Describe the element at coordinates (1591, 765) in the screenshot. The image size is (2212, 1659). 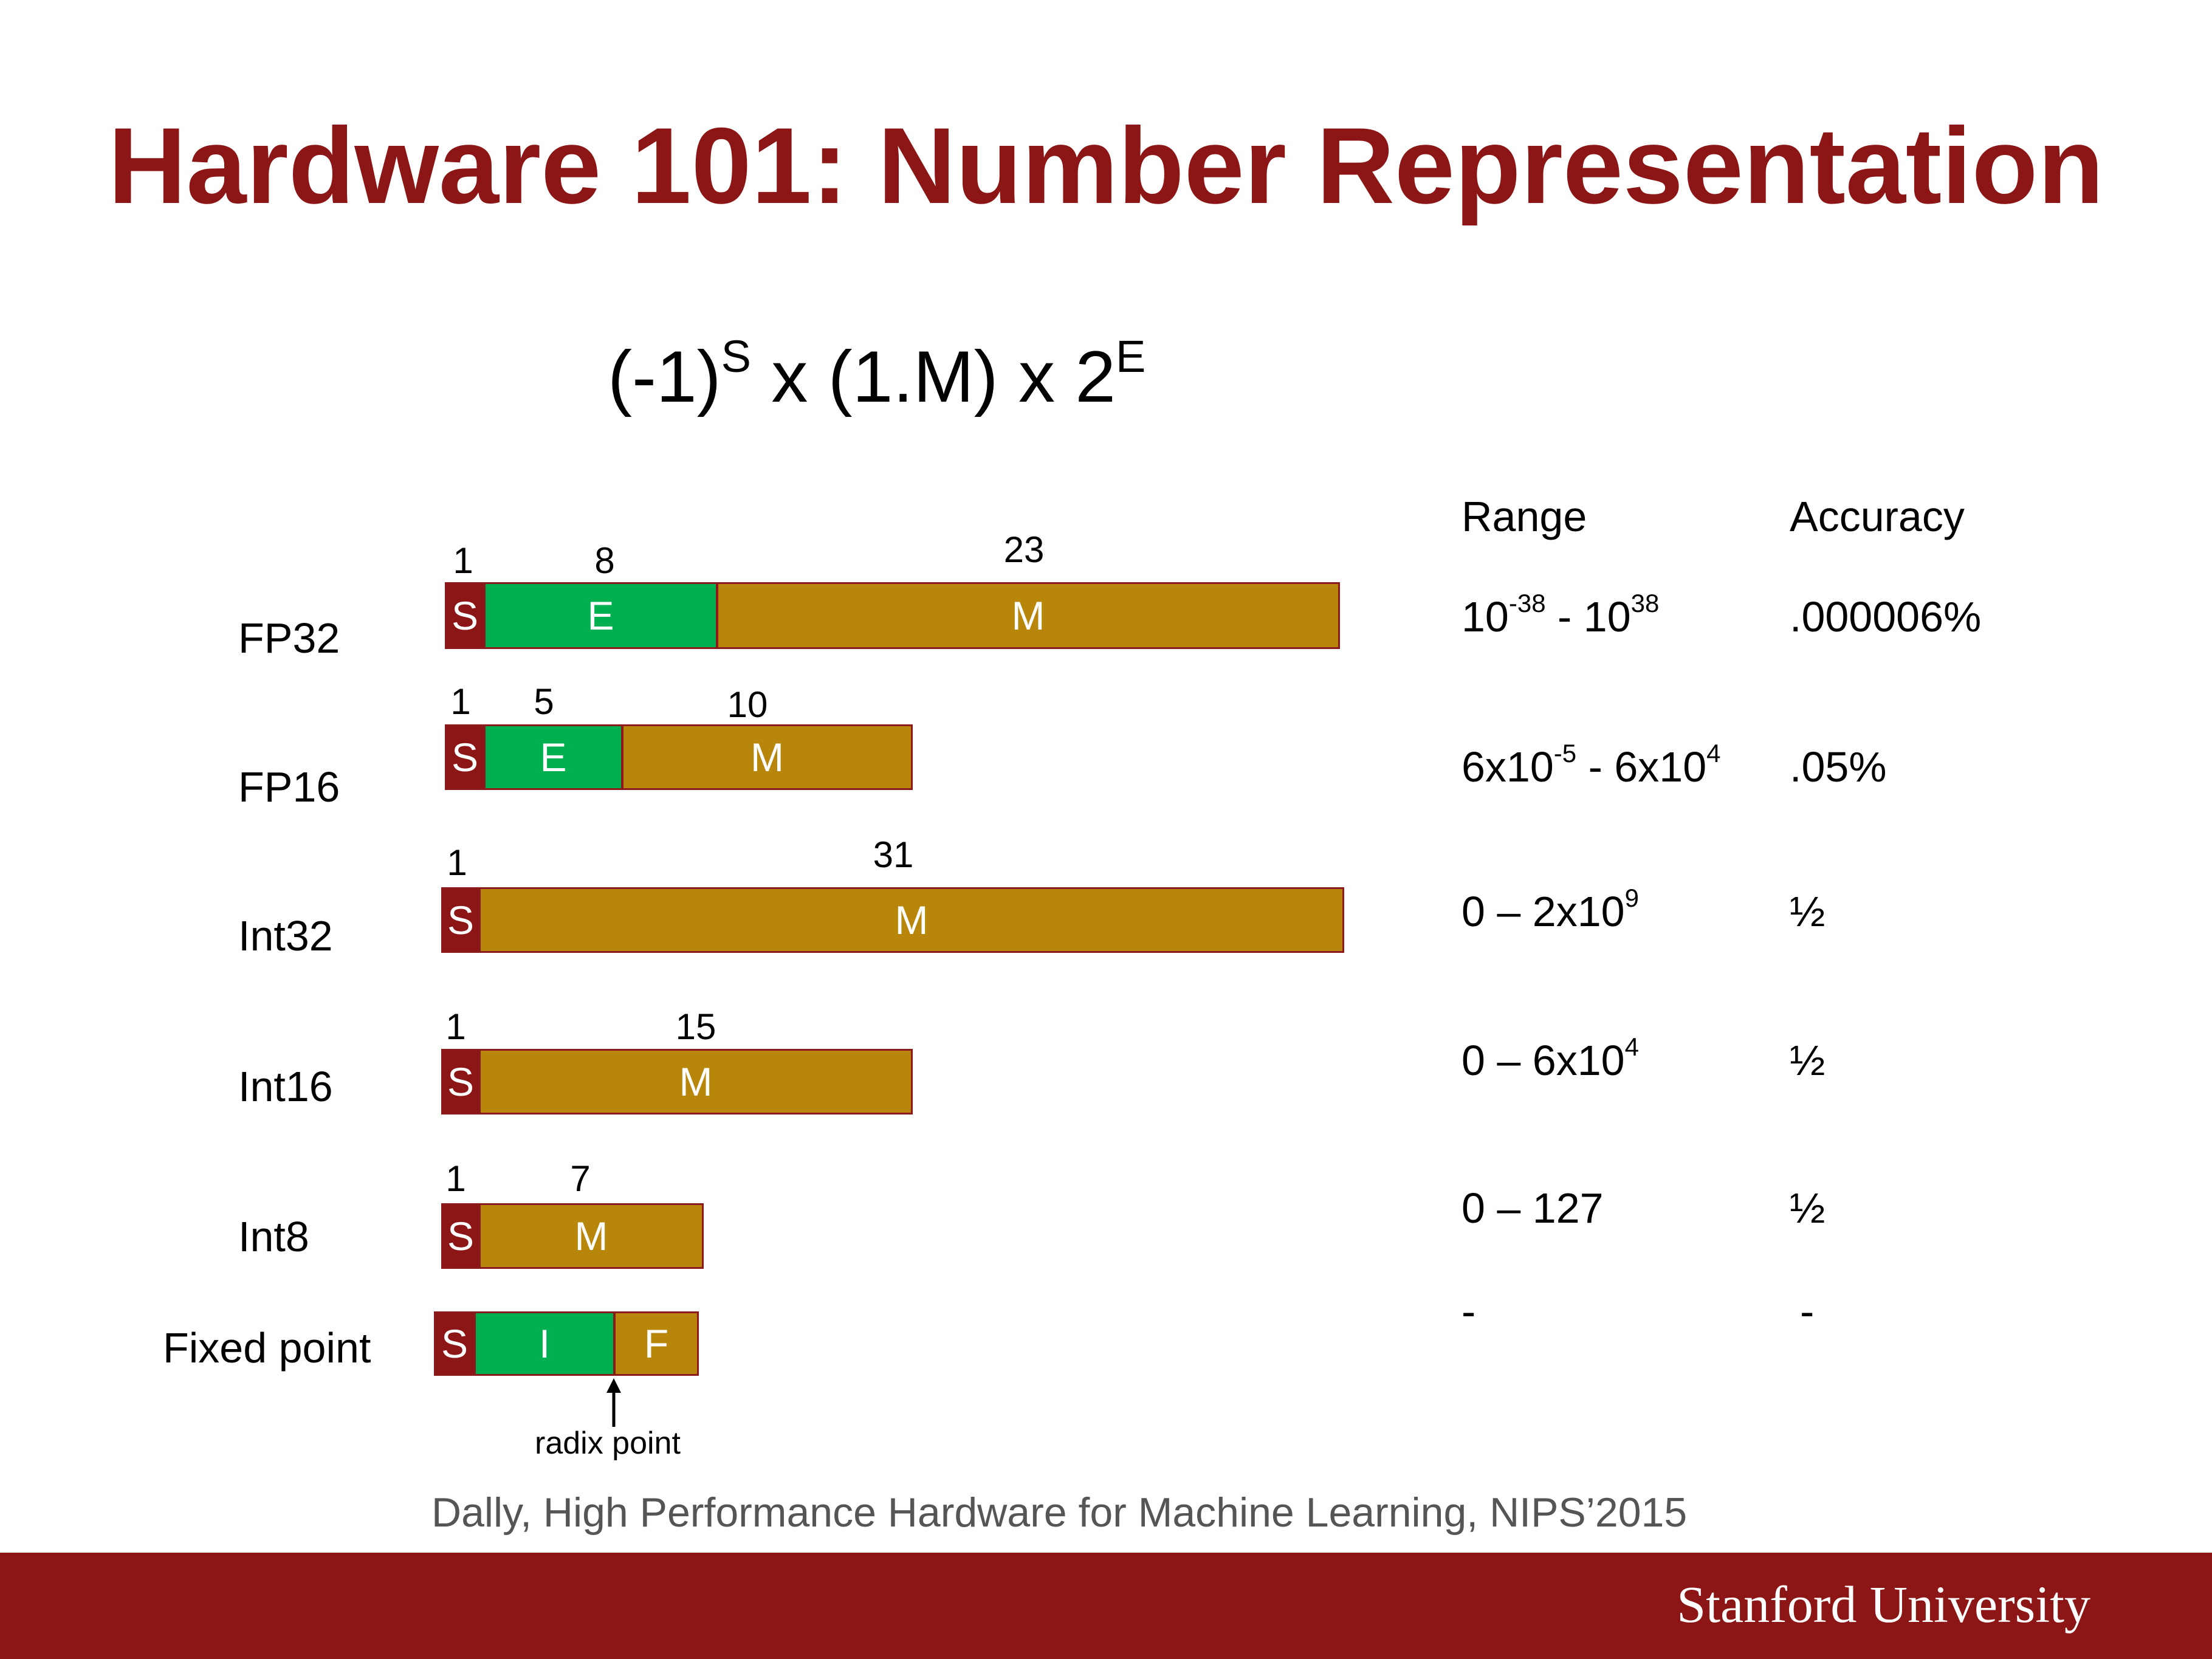
I see `range-fp16: 6x10-5 - 6x104` at that location.